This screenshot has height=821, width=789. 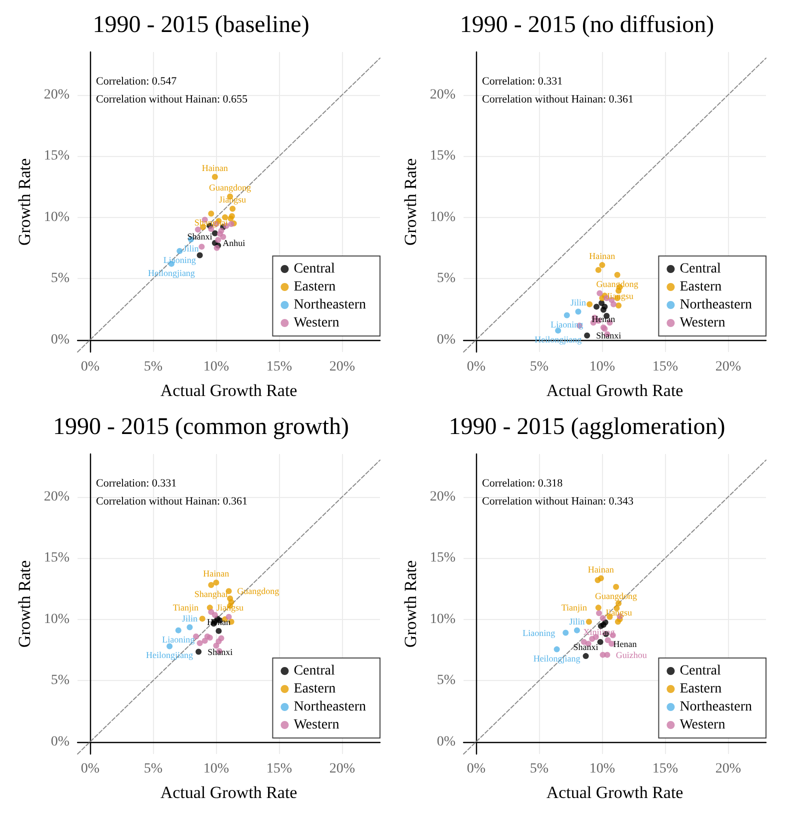 I want to click on annotation: Correlation: 0.318, so click(x=523, y=484).